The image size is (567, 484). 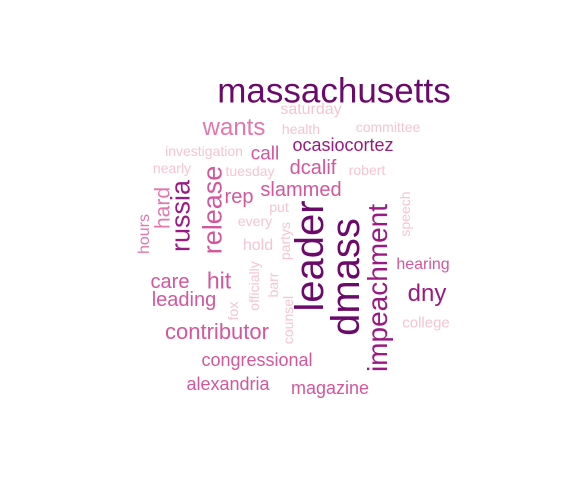 What do you see at coordinates (311, 109) in the screenshot?
I see `word-saturday: saturday` at bounding box center [311, 109].